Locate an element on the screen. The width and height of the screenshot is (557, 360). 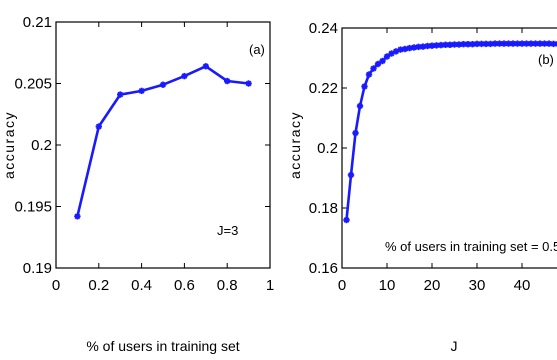
panel-b-x-label: J is located at coordinates (454, 346).